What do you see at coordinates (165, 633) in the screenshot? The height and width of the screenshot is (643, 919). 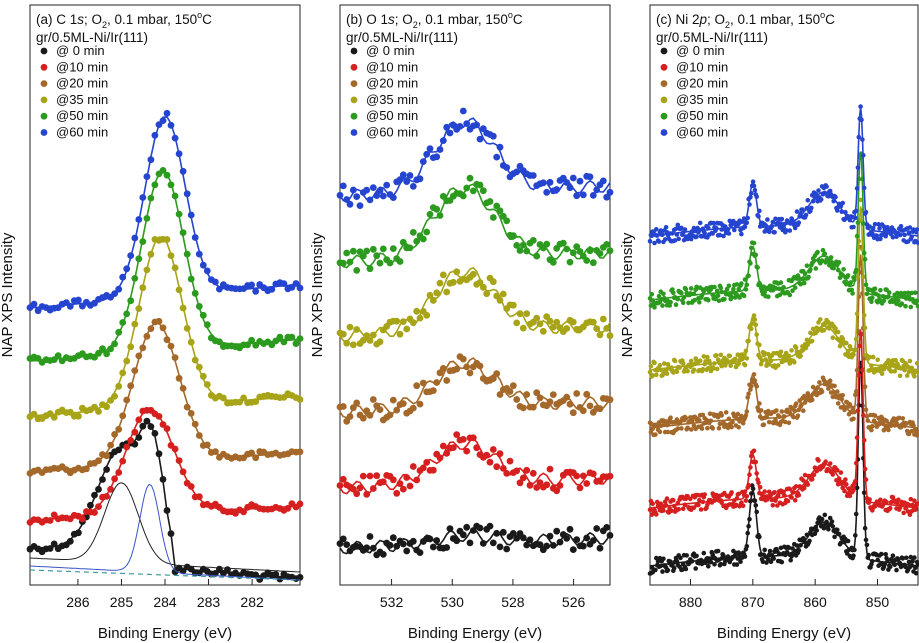 I see `x-axis-label: Binding Energy (eV)` at bounding box center [165, 633].